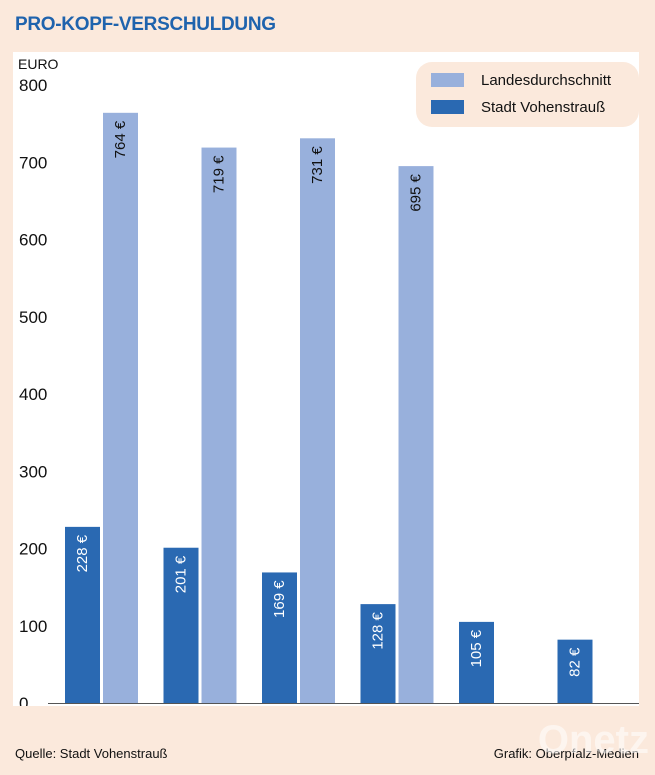 Image resolution: width=655 pixels, height=775 pixels. Describe the element at coordinates (33, 394) in the screenshot. I see `y-tick-label: 400` at that location.